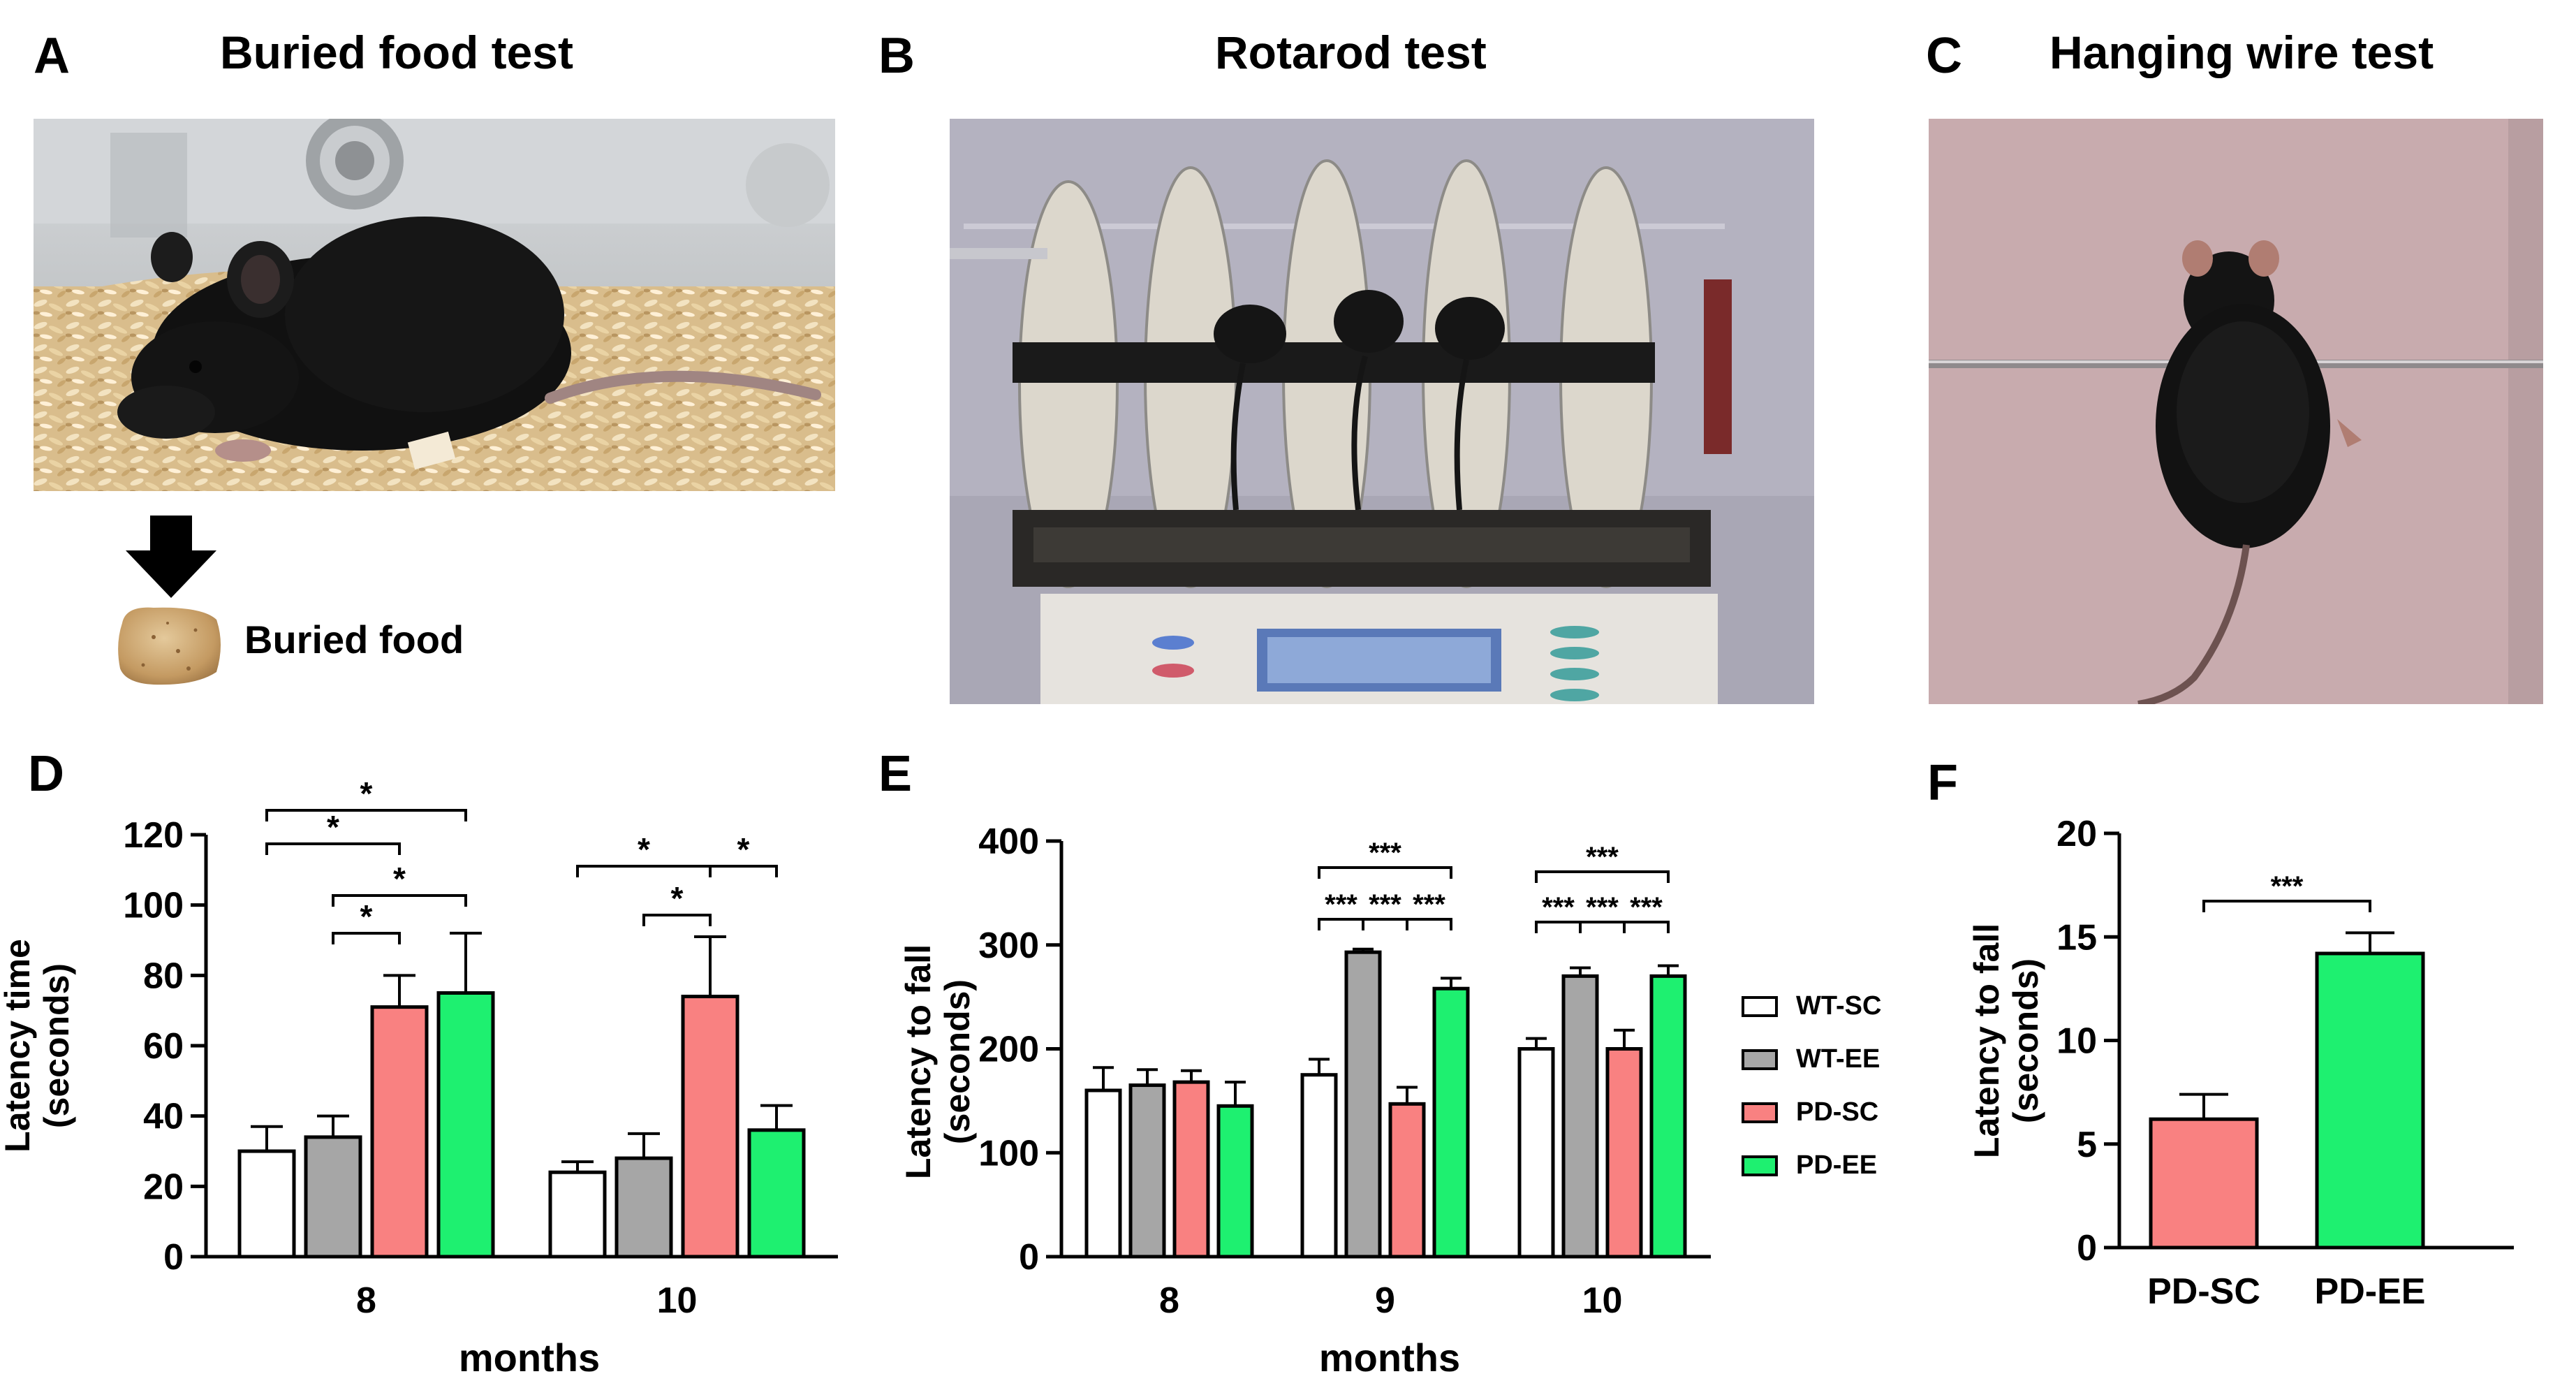 Image resolution: width=2576 pixels, height=1381 pixels. What do you see at coordinates (896, 774) in the screenshot?
I see `panel-label-e: E` at bounding box center [896, 774].